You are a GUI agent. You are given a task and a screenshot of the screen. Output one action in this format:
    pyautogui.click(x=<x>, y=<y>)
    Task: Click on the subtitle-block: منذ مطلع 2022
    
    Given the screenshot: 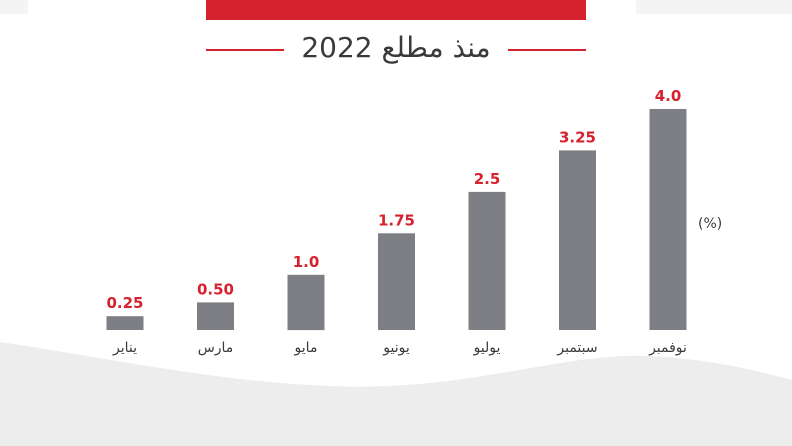 What is the action you would take?
    pyautogui.click(x=396, y=48)
    